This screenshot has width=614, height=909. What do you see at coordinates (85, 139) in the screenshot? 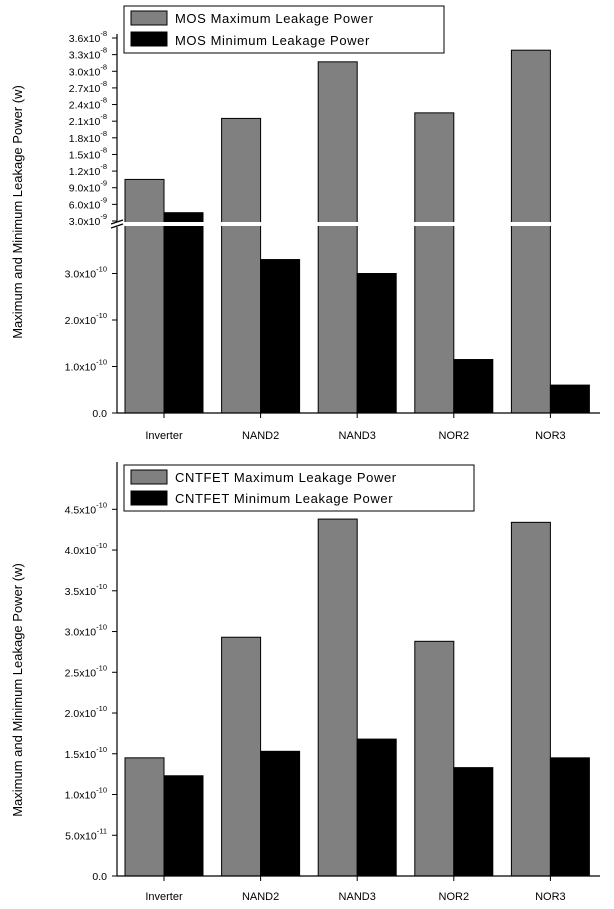
I see `mos-y-tick-label-mantissa: 1.8x10` at bounding box center [85, 139].